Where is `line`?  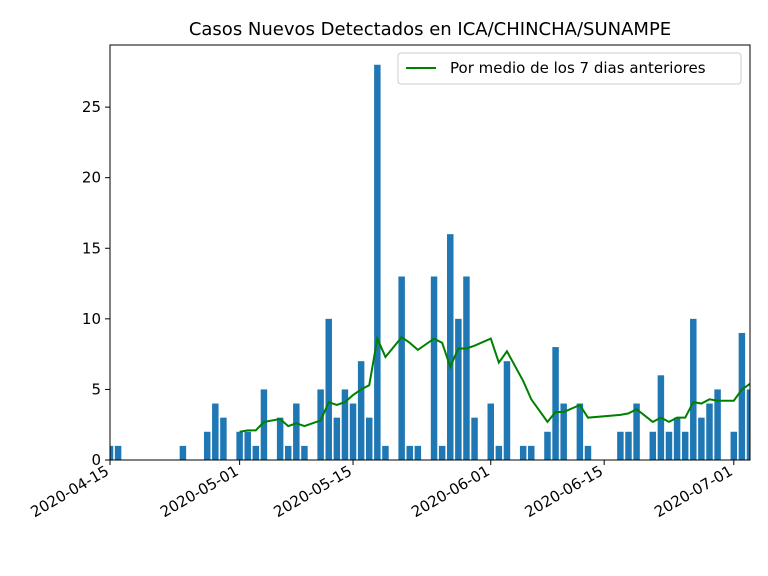
line is located at coordinates (494, 384).